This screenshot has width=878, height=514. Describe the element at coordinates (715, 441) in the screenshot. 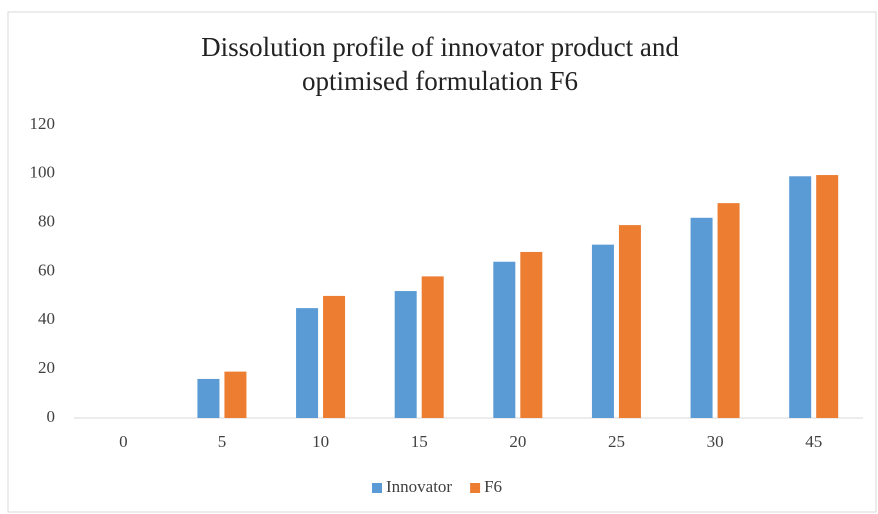

I see `x-tick-label: 30` at that location.